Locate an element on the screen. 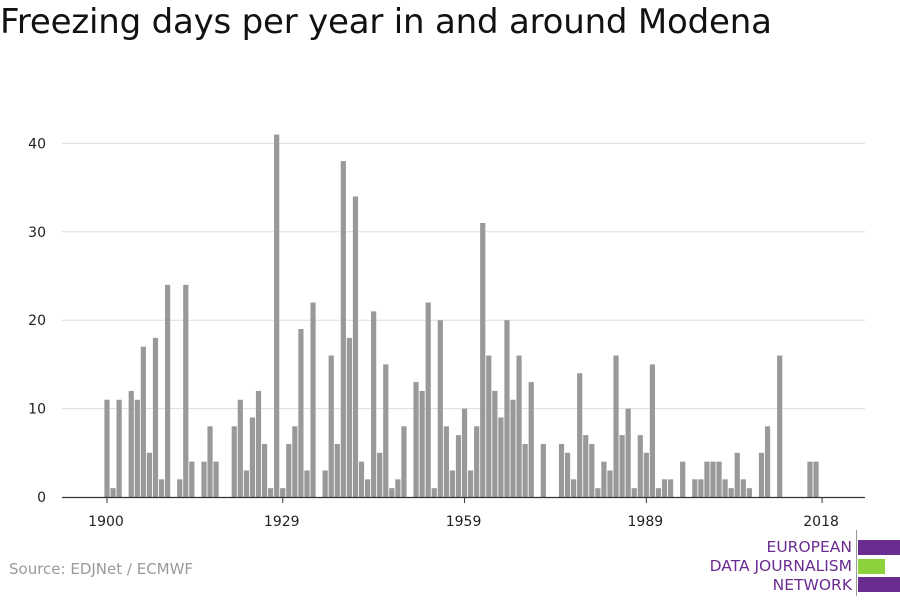  bar-2008 is located at coordinates (761, 474).